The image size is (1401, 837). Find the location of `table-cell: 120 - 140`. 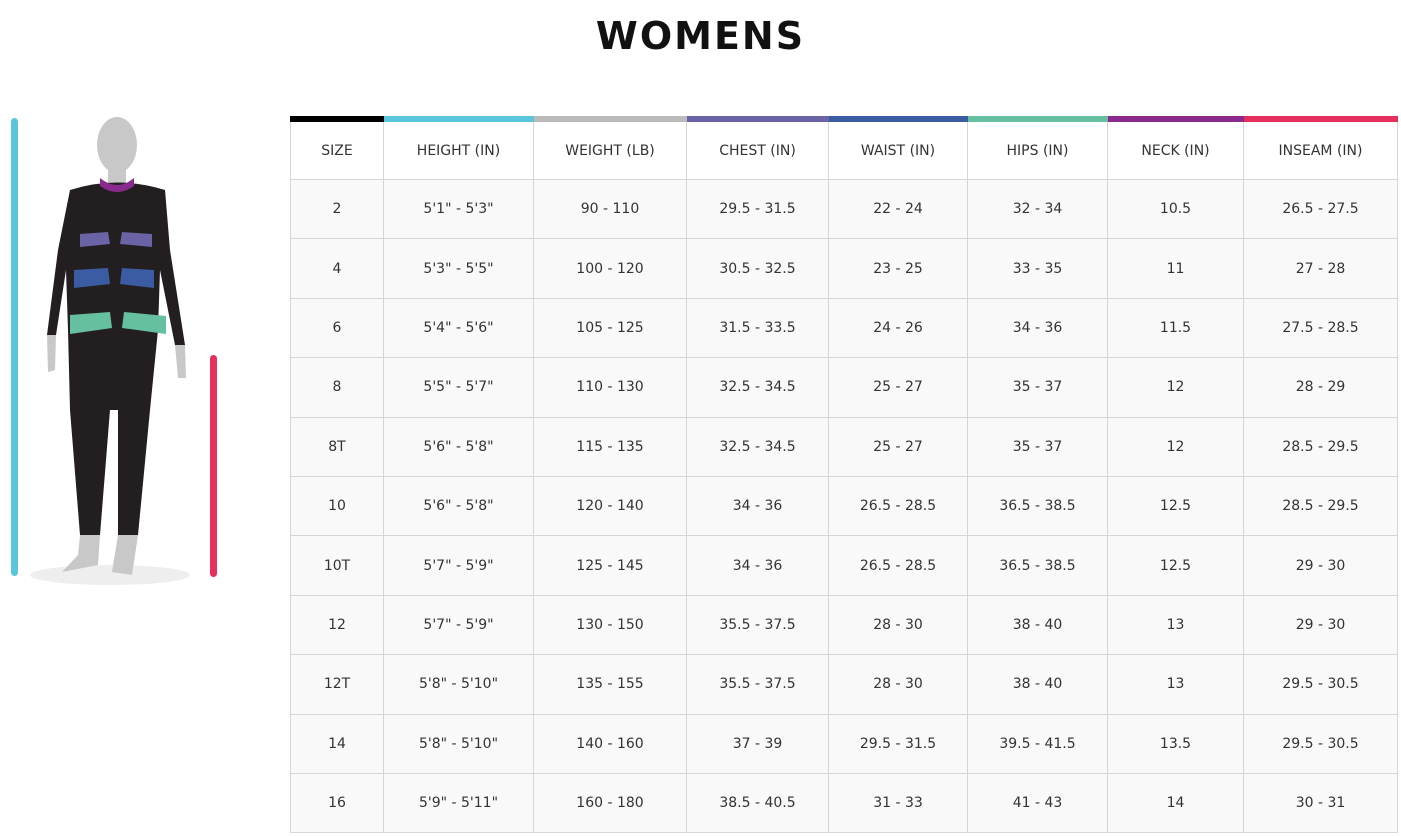

table-cell: 120 - 140 is located at coordinates (610, 506).